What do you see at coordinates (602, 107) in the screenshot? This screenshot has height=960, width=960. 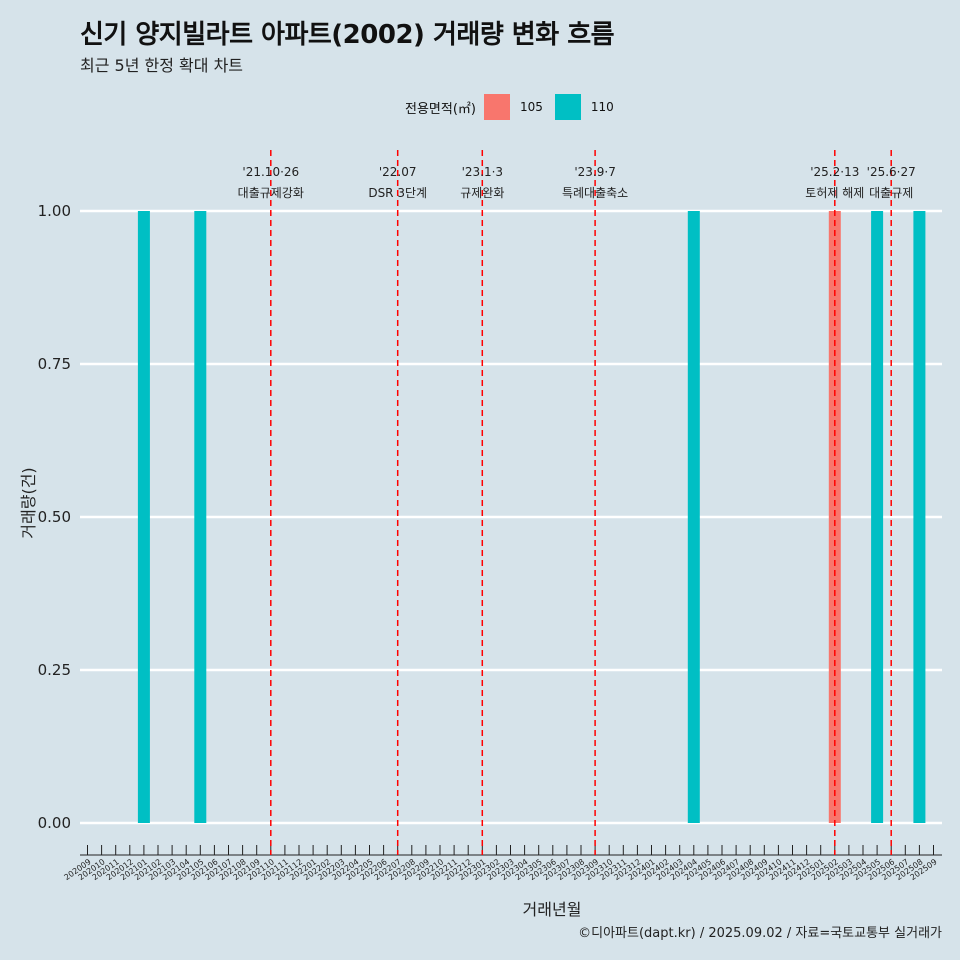 I see `legend-label-110: 110` at bounding box center [602, 107].